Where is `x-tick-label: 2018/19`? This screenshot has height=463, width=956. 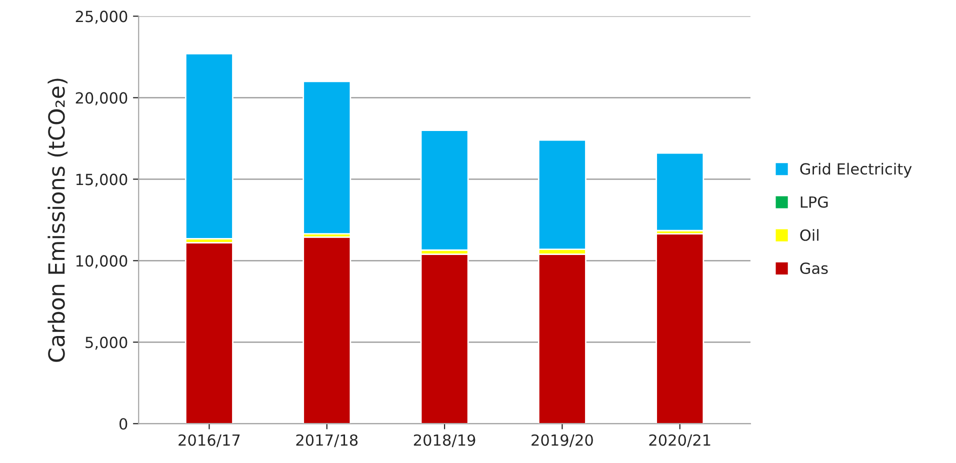 x-tick-label: 2018/19 is located at coordinates (445, 441).